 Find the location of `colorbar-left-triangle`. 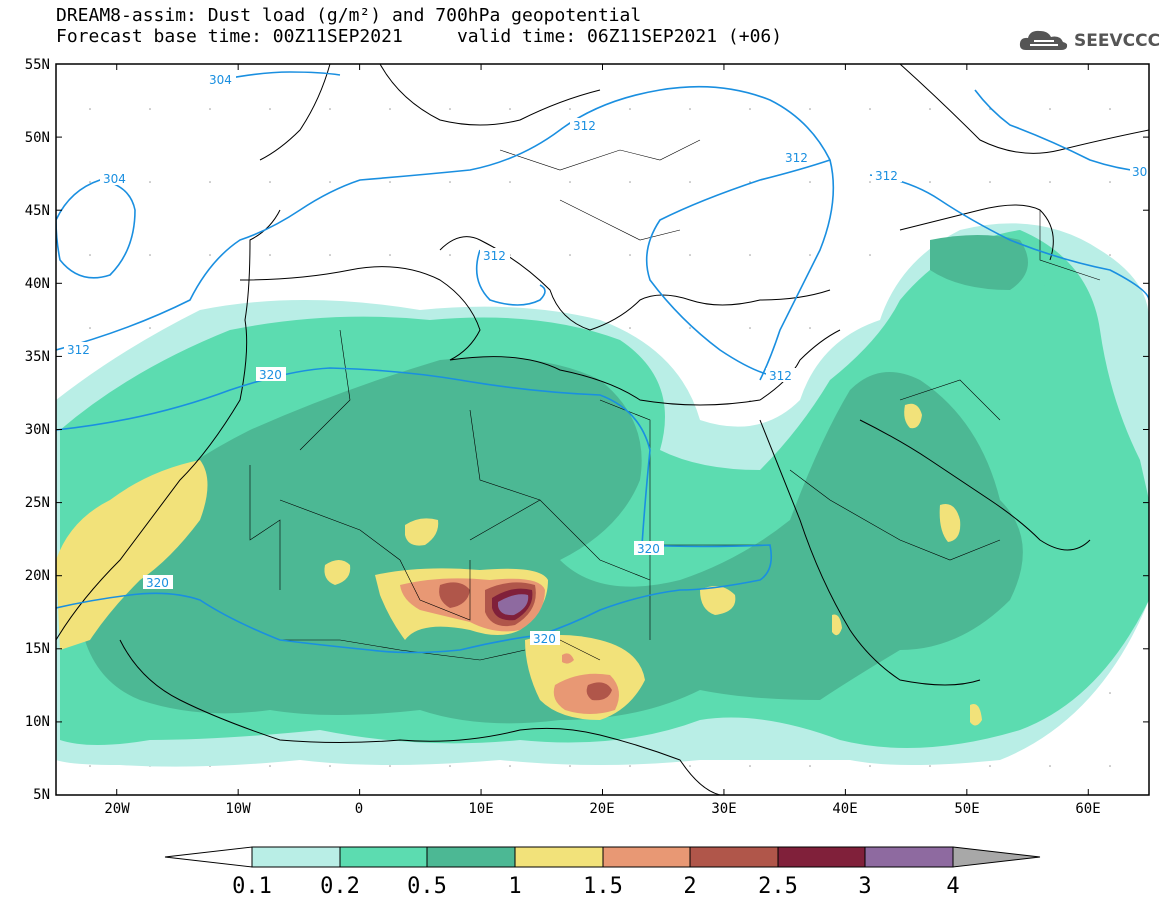

colorbar-left-triangle is located at coordinates (208, 857).